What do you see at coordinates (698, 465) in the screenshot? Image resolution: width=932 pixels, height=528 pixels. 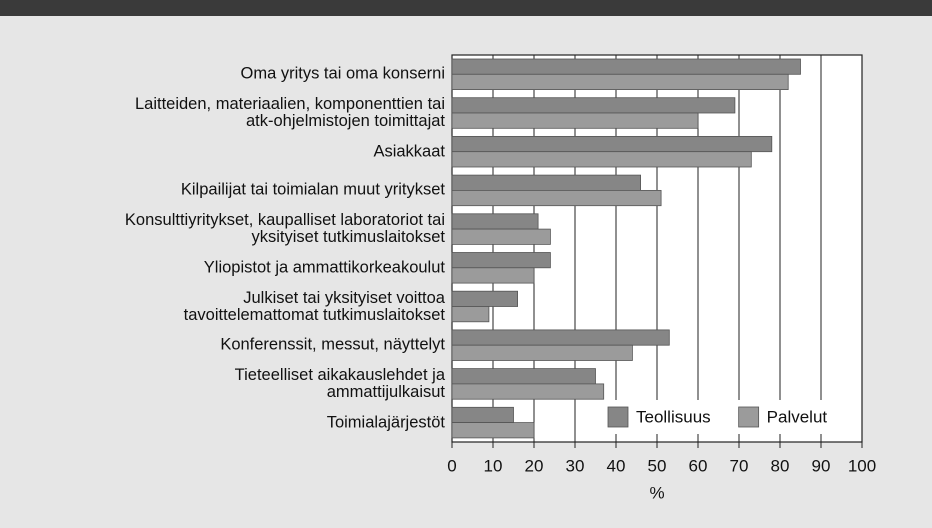 I see `x-tick-label: 60` at bounding box center [698, 465].